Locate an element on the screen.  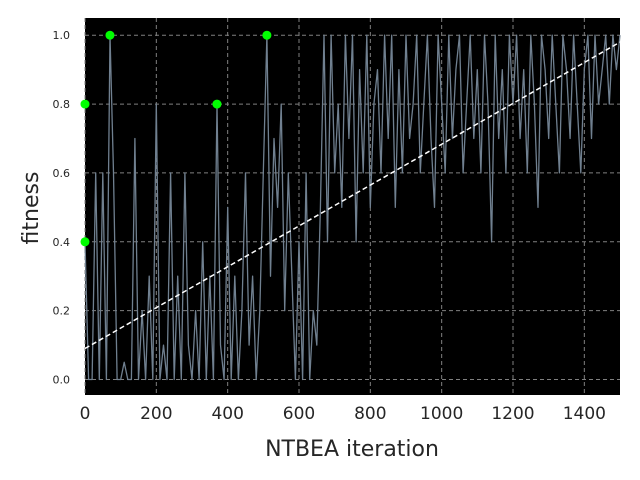
x-tick-label: 200 is located at coordinates (156, 414).